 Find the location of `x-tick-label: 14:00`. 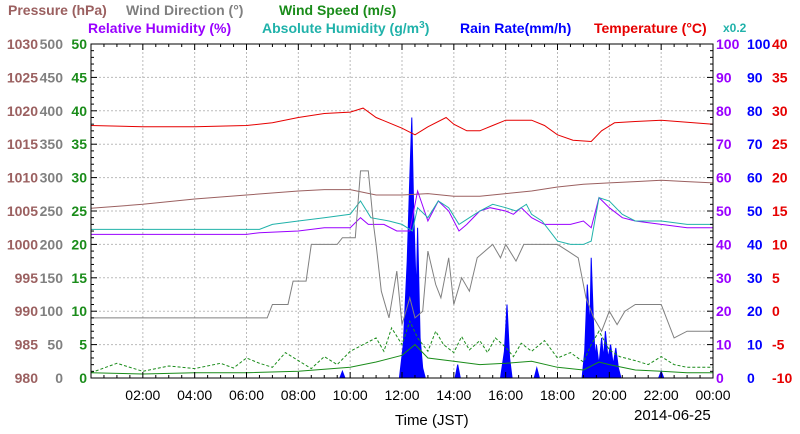

x-tick-label: 14:00 is located at coordinates (453, 395).